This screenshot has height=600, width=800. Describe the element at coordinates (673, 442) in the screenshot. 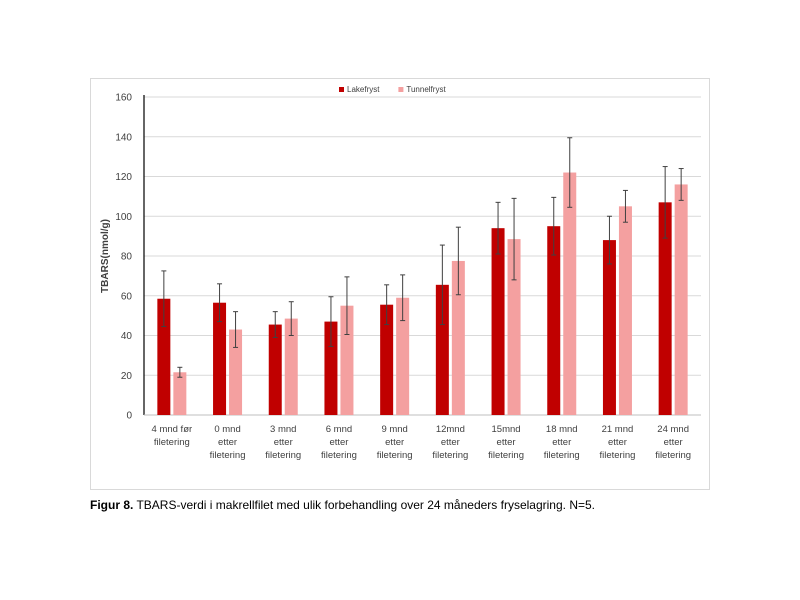

I see `x-tick-label: 24 mnd etter filetering` at that location.